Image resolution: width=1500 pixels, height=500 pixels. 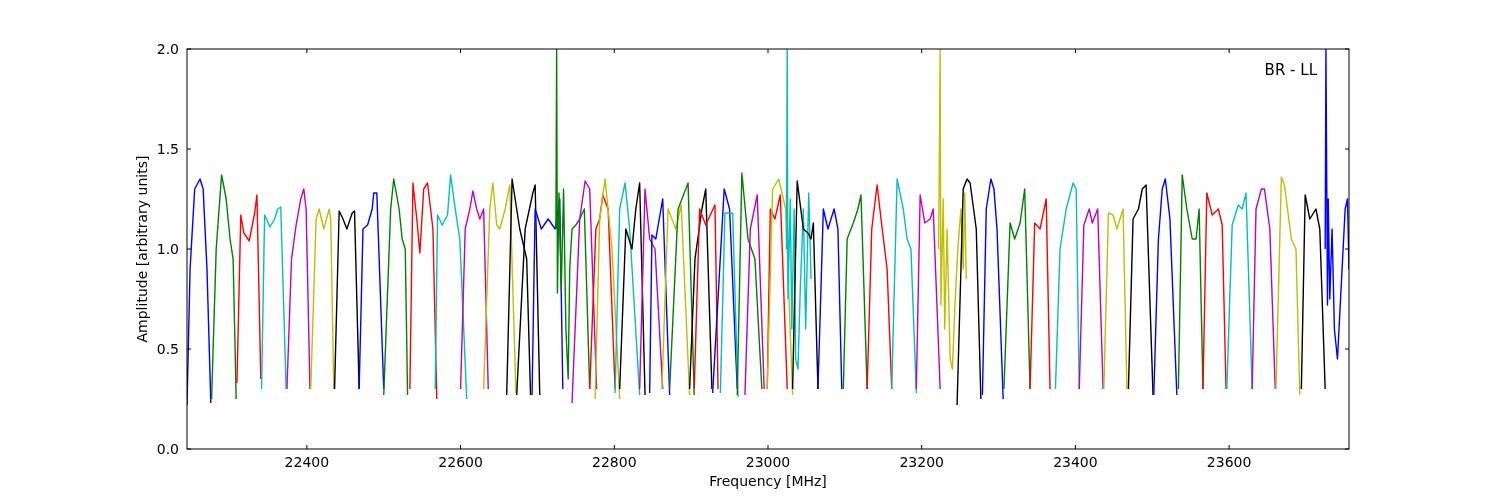 I want to click on x-tick-label: 22600, so click(x=460, y=462).